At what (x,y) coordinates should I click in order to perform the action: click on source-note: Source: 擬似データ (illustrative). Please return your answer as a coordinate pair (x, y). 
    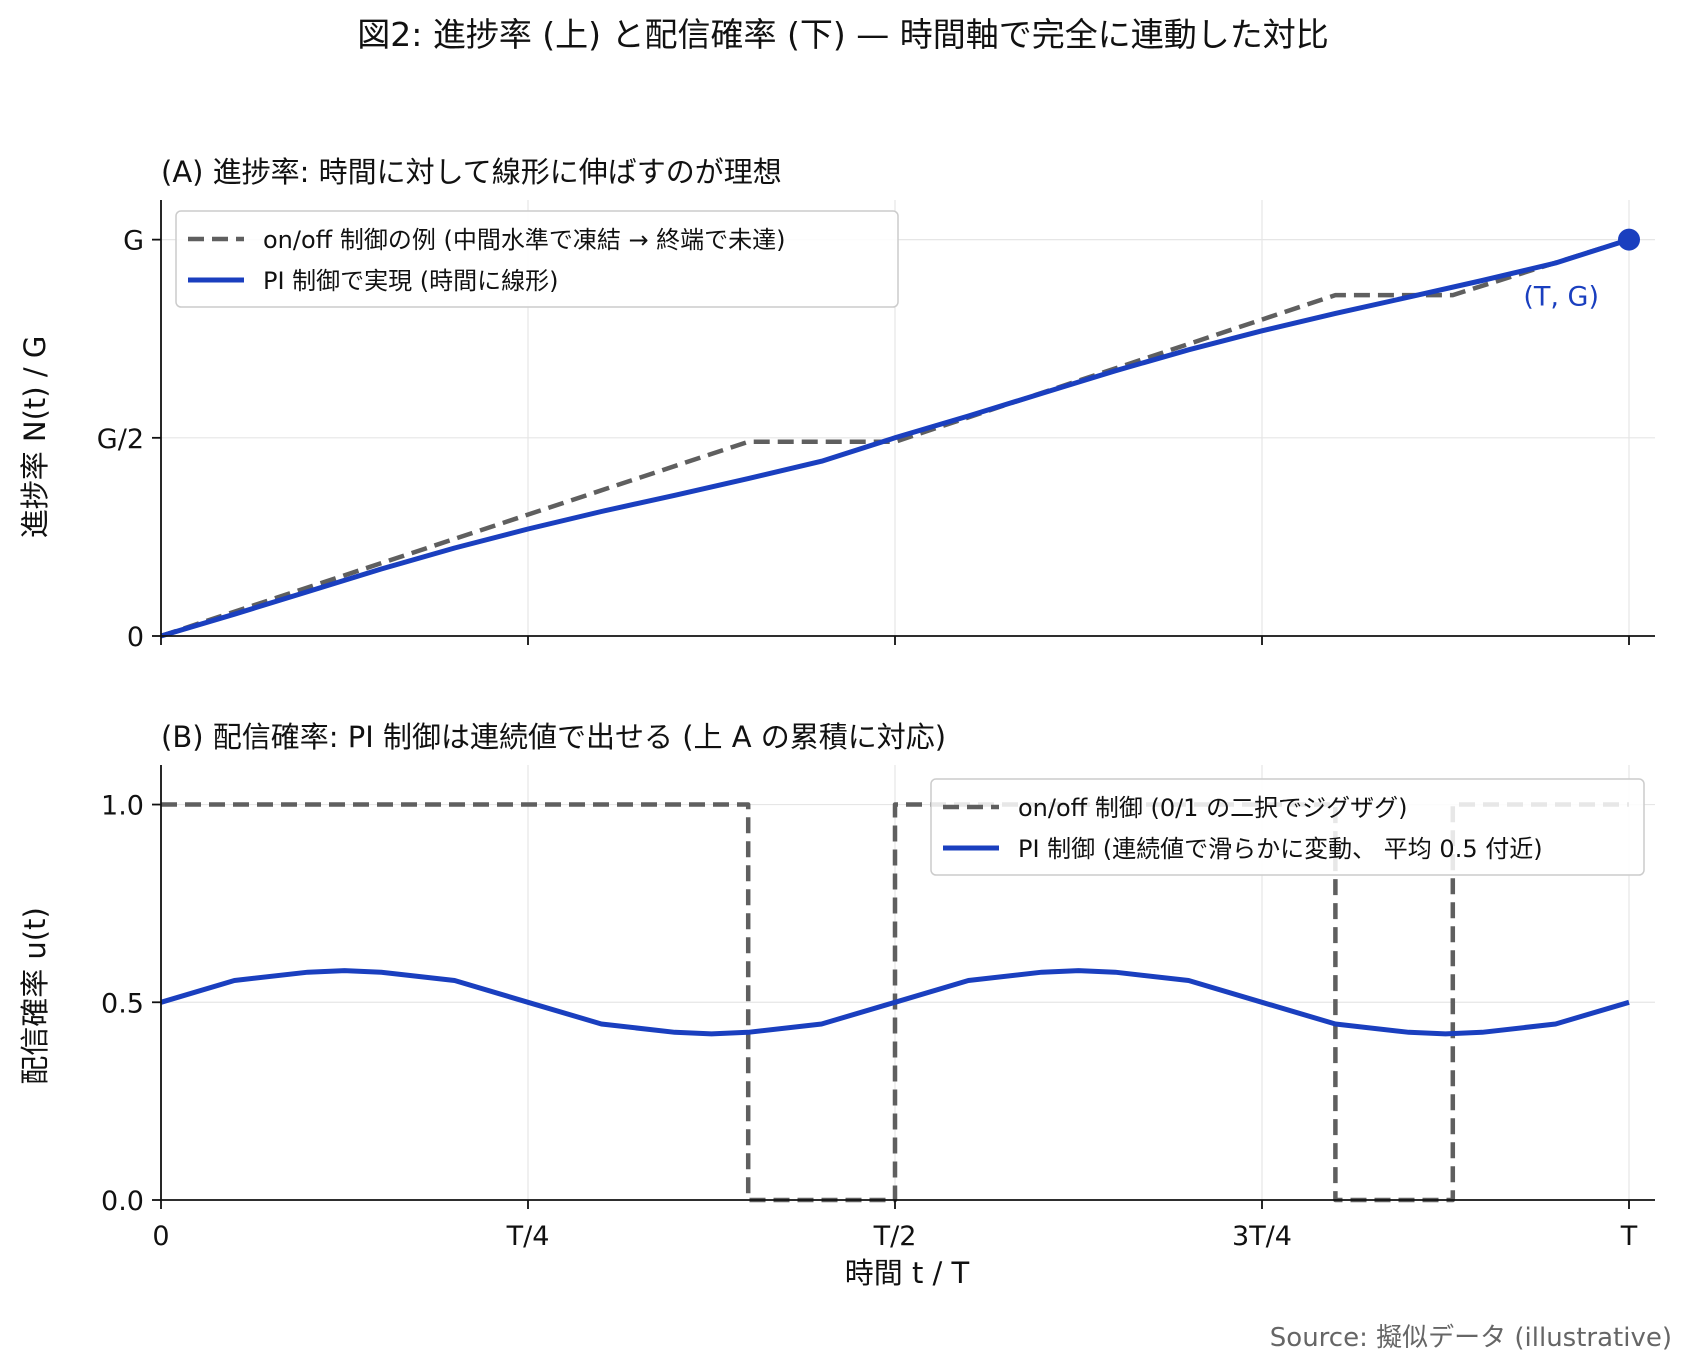
    Looking at the image, I should click on (1471, 1338).